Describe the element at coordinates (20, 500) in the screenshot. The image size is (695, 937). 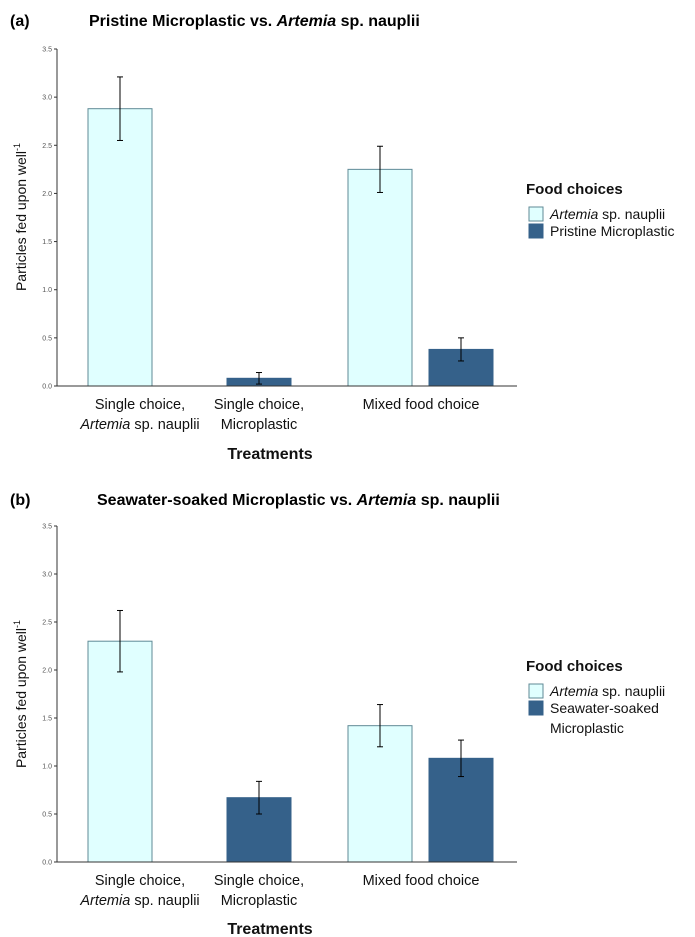
I see `panel-tag: (b)` at that location.